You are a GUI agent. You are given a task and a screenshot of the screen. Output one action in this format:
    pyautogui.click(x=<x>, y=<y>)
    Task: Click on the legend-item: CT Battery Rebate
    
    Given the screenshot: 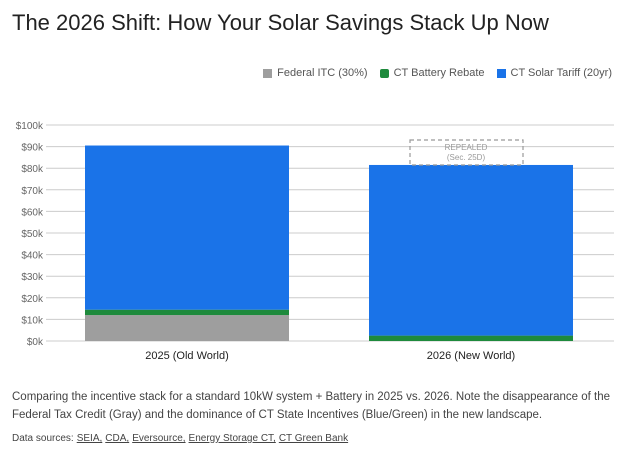 What is the action you would take?
    pyautogui.click(x=432, y=73)
    